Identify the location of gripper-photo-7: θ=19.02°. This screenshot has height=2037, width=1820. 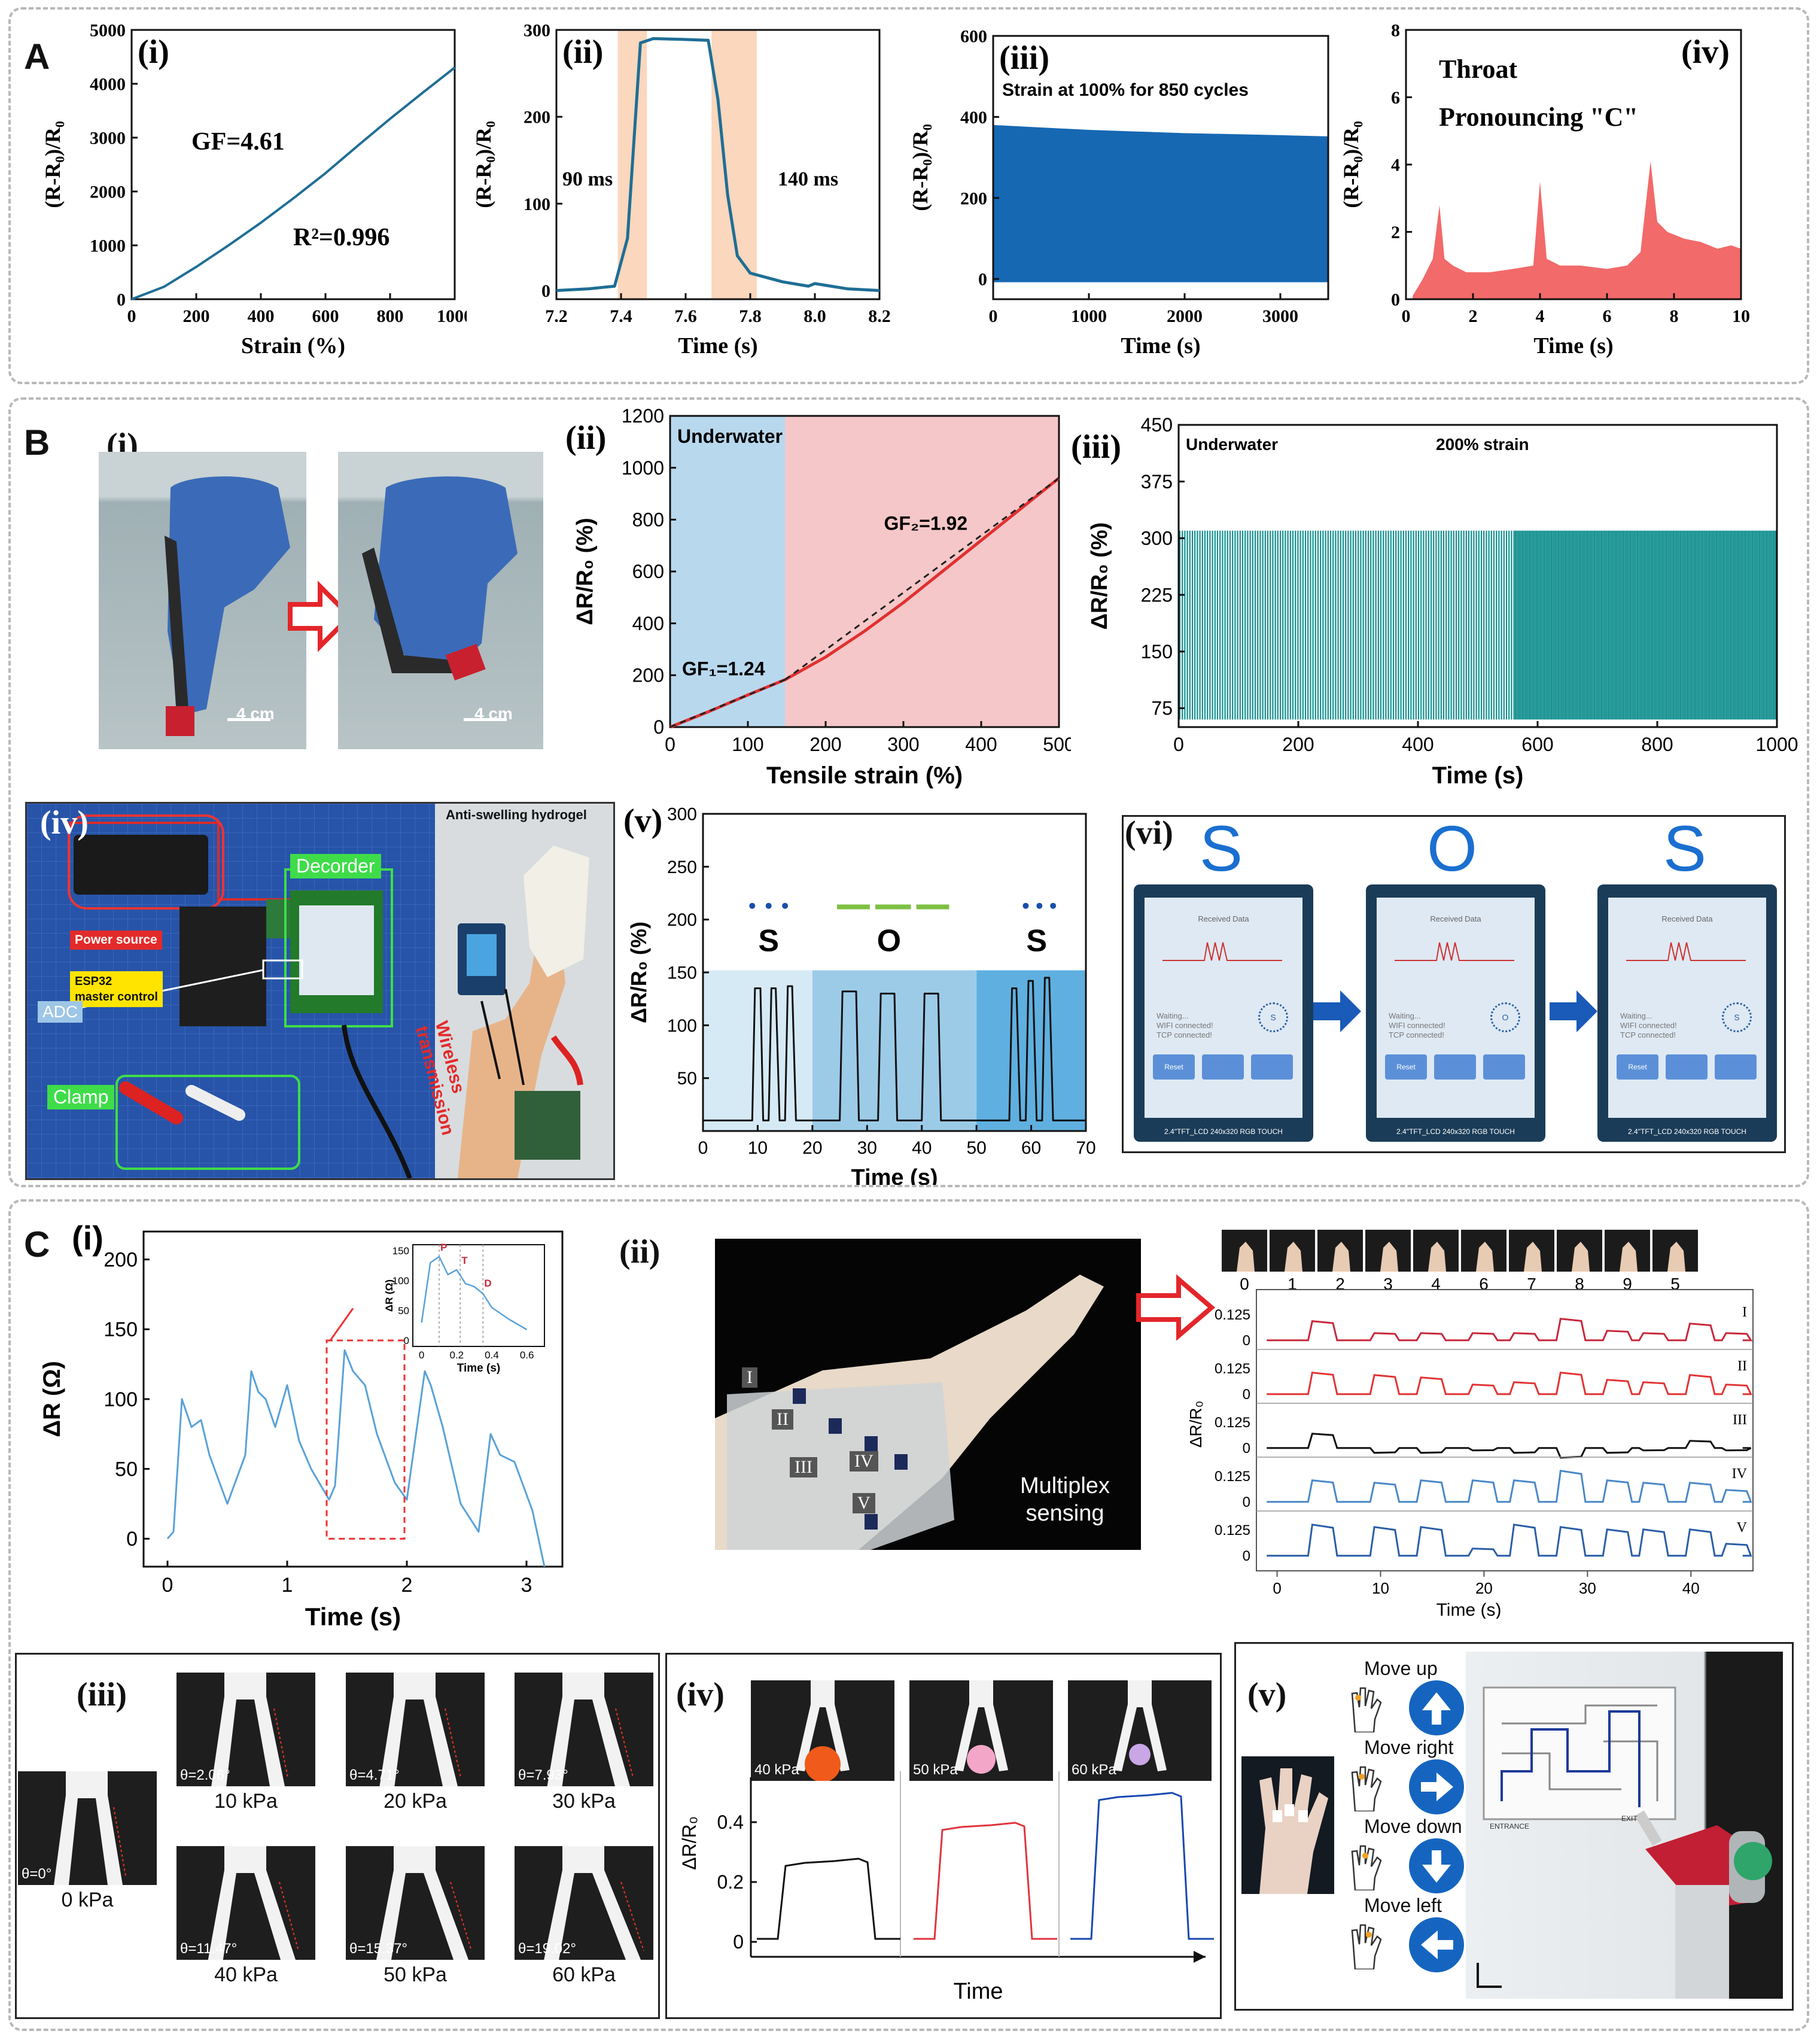
(584, 1903).